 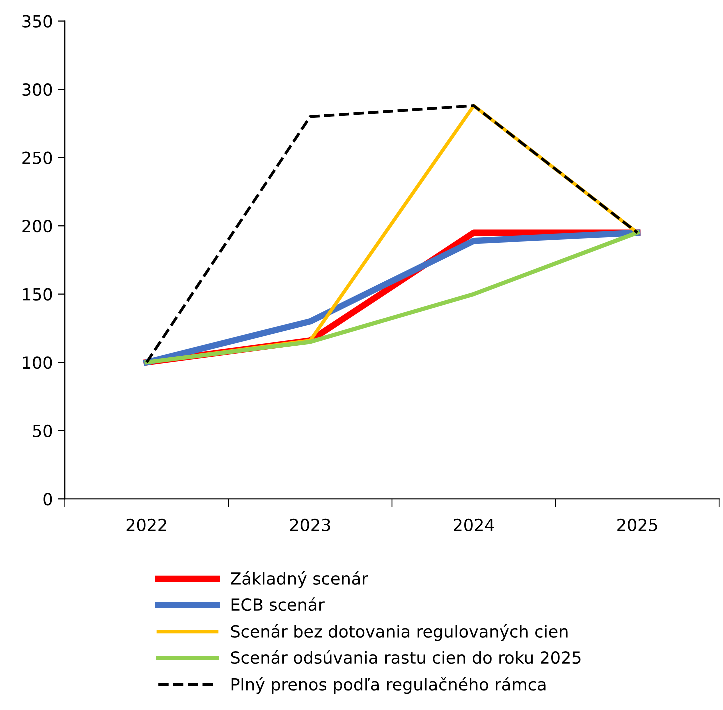 I want to click on y-tick-label: 300, so click(x=37, y=90).